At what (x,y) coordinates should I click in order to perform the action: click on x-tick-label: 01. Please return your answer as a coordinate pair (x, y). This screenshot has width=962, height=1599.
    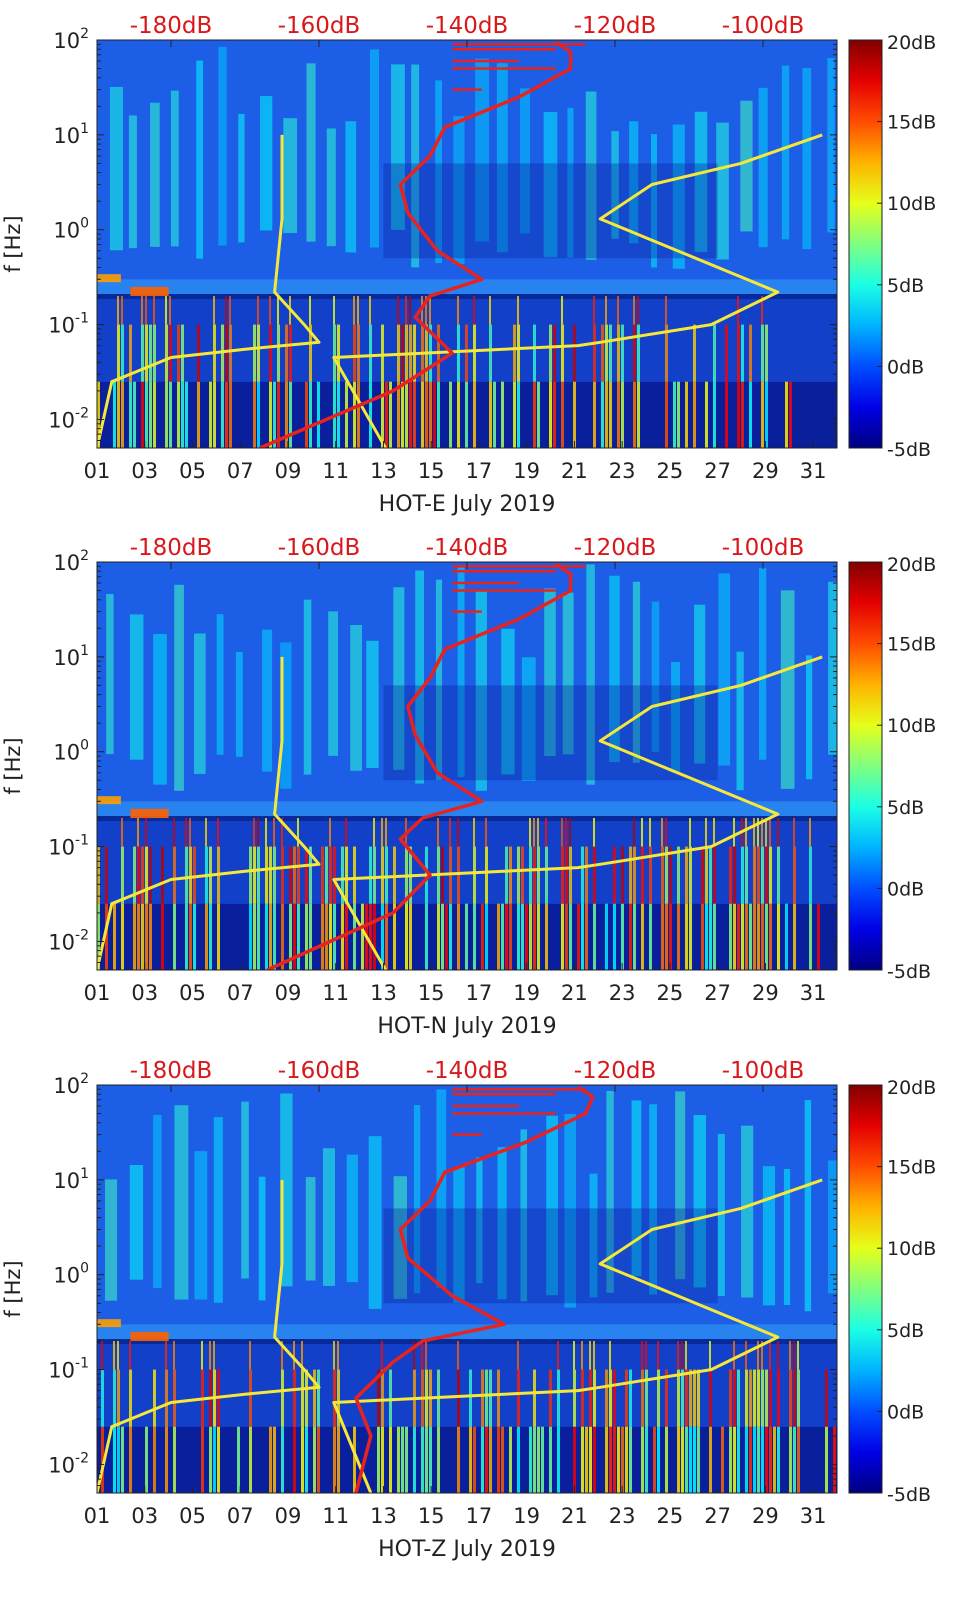
    Looking at the image, I should click on (97, 993).